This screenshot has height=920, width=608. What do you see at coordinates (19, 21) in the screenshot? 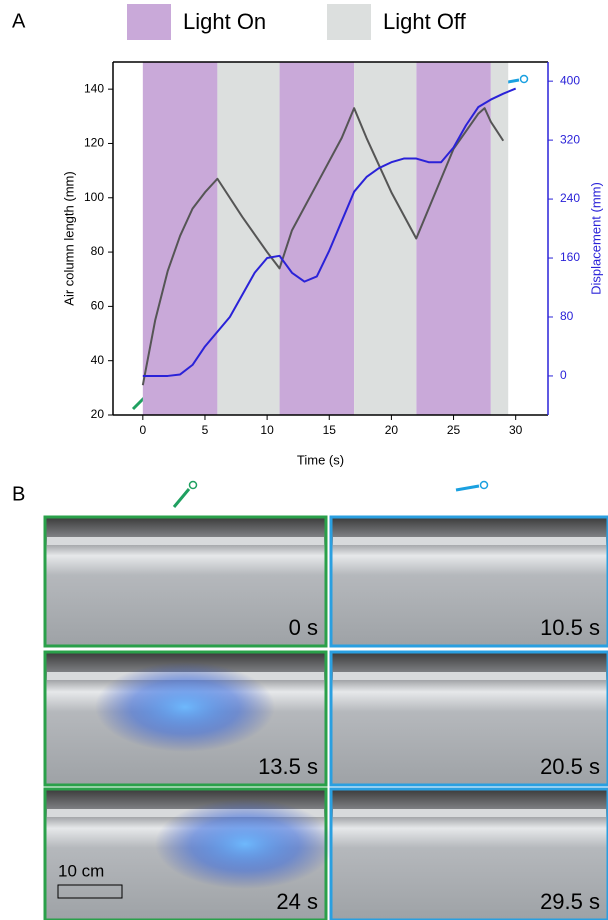
I see `panel-label: A` at bounding box center [19, 21].